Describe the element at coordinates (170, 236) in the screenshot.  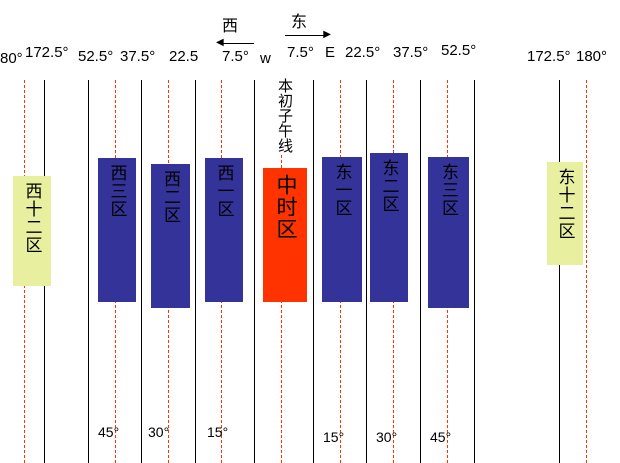
I see `zone-w2: 西二区` at that location.